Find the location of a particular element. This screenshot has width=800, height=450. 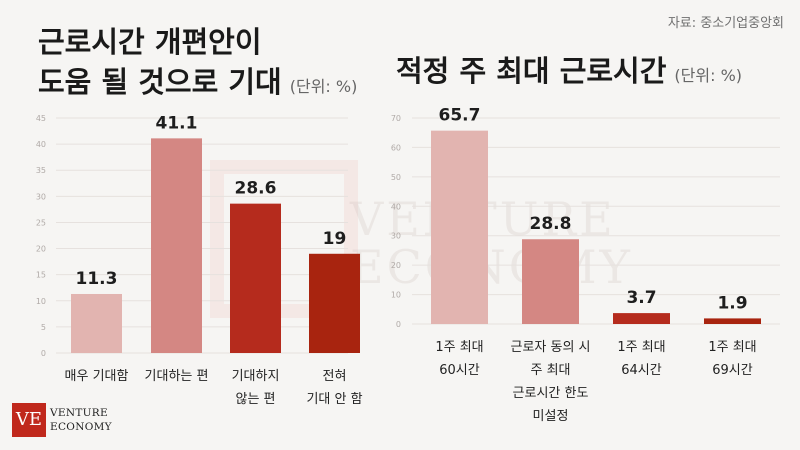

data-label: 11.3 is located at coordinates (97, 279).